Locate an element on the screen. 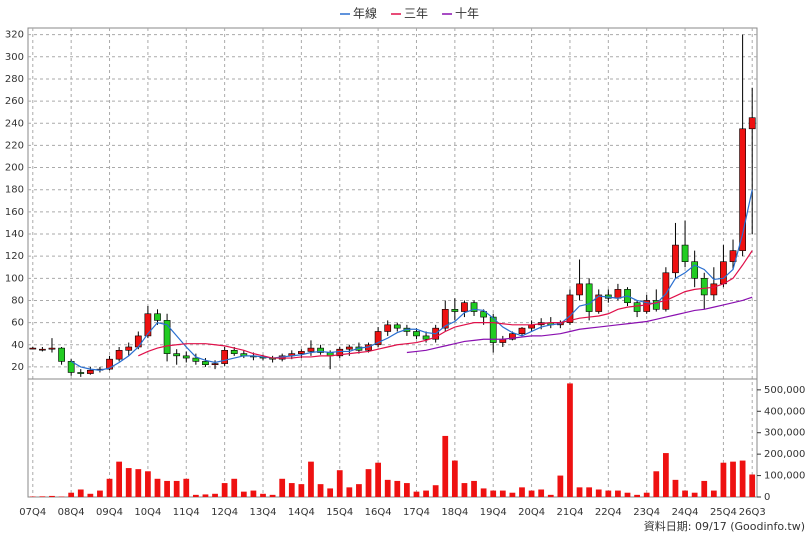 The height and width of the screenshot is (540, 808). x-tick-label: 08Q4 is located at coordinates (71, 512).